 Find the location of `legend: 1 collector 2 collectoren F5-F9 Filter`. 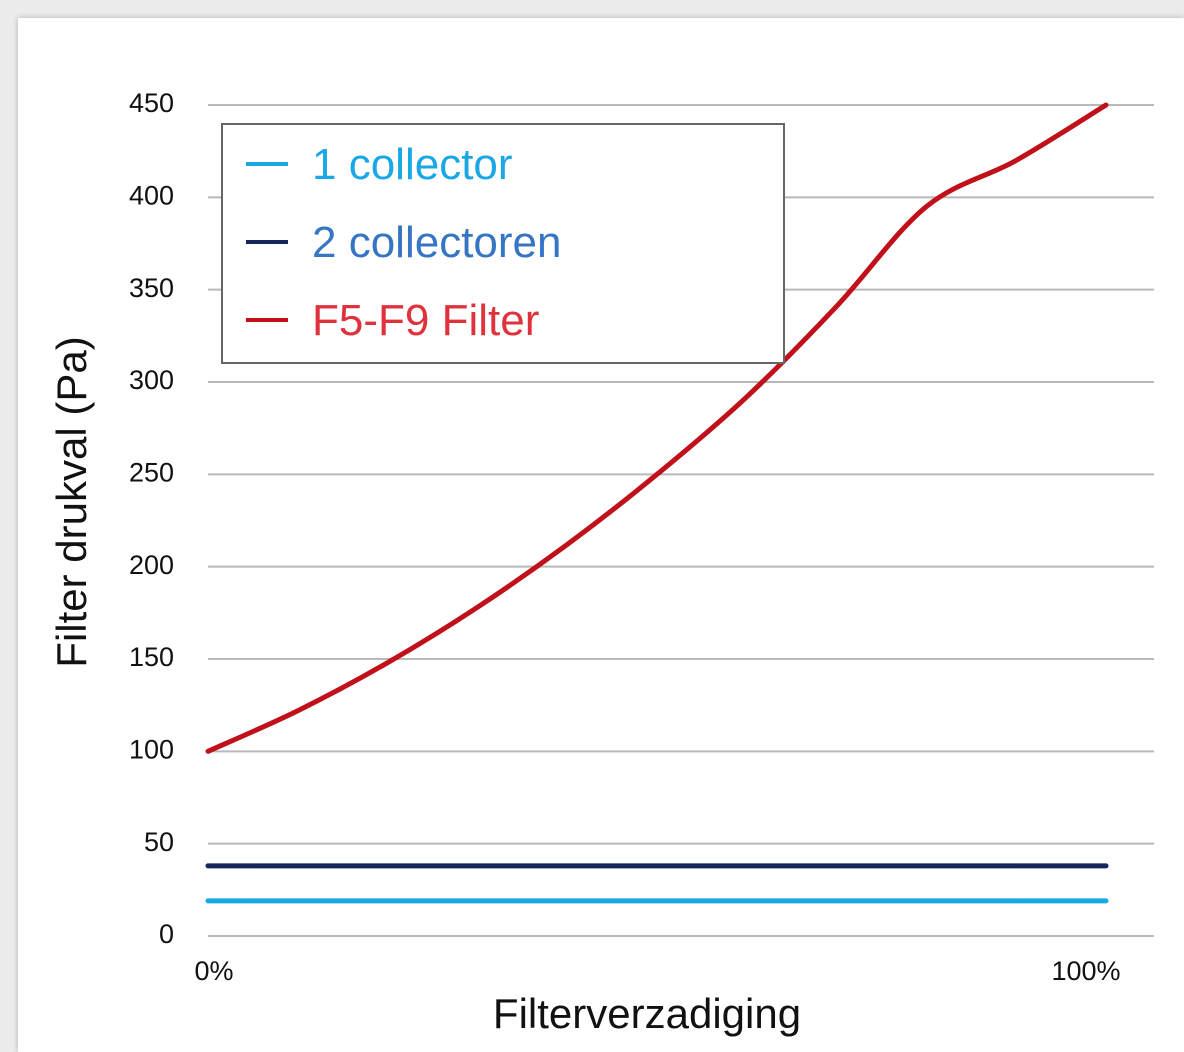

legend: 1 collector 2 collectoren F5-F9 Filter is located at coordinates (503, 243).